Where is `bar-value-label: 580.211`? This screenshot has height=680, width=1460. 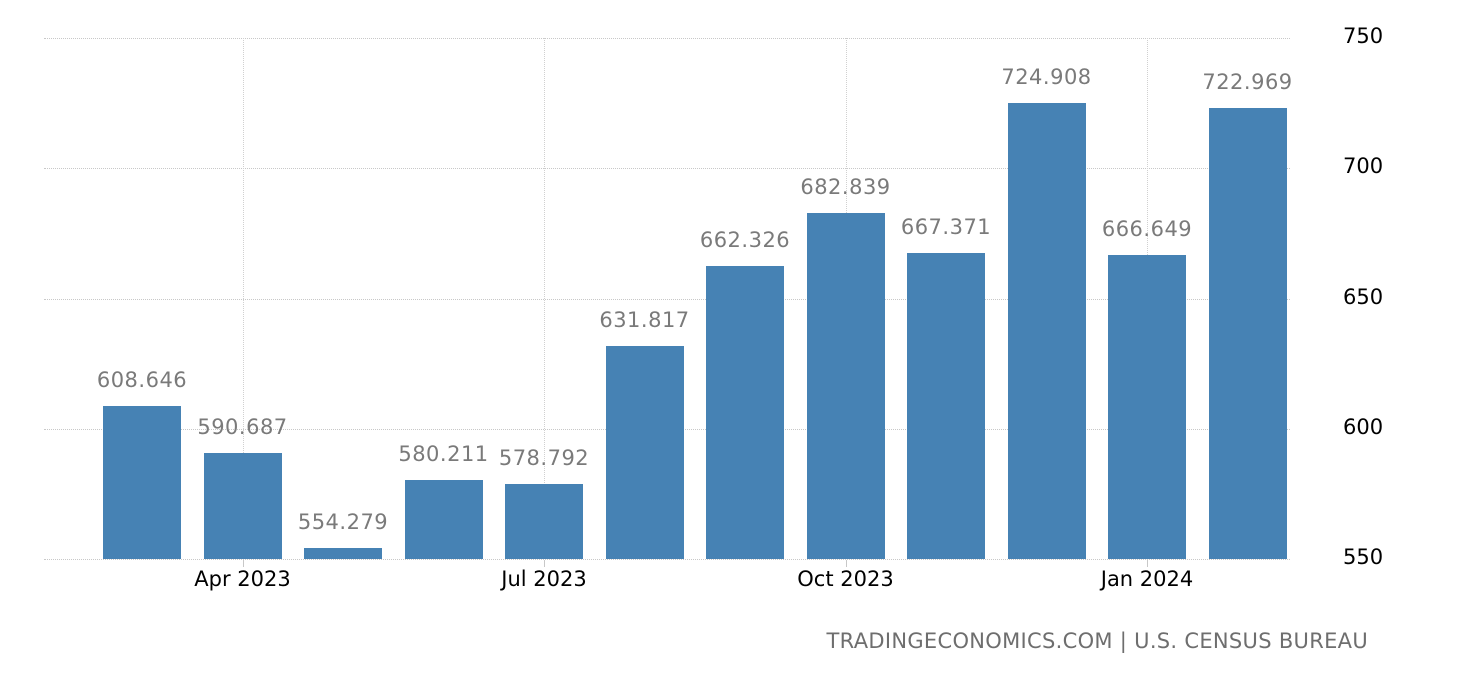 bar-value-label: 580.211 is located at coordinates (443, 454).